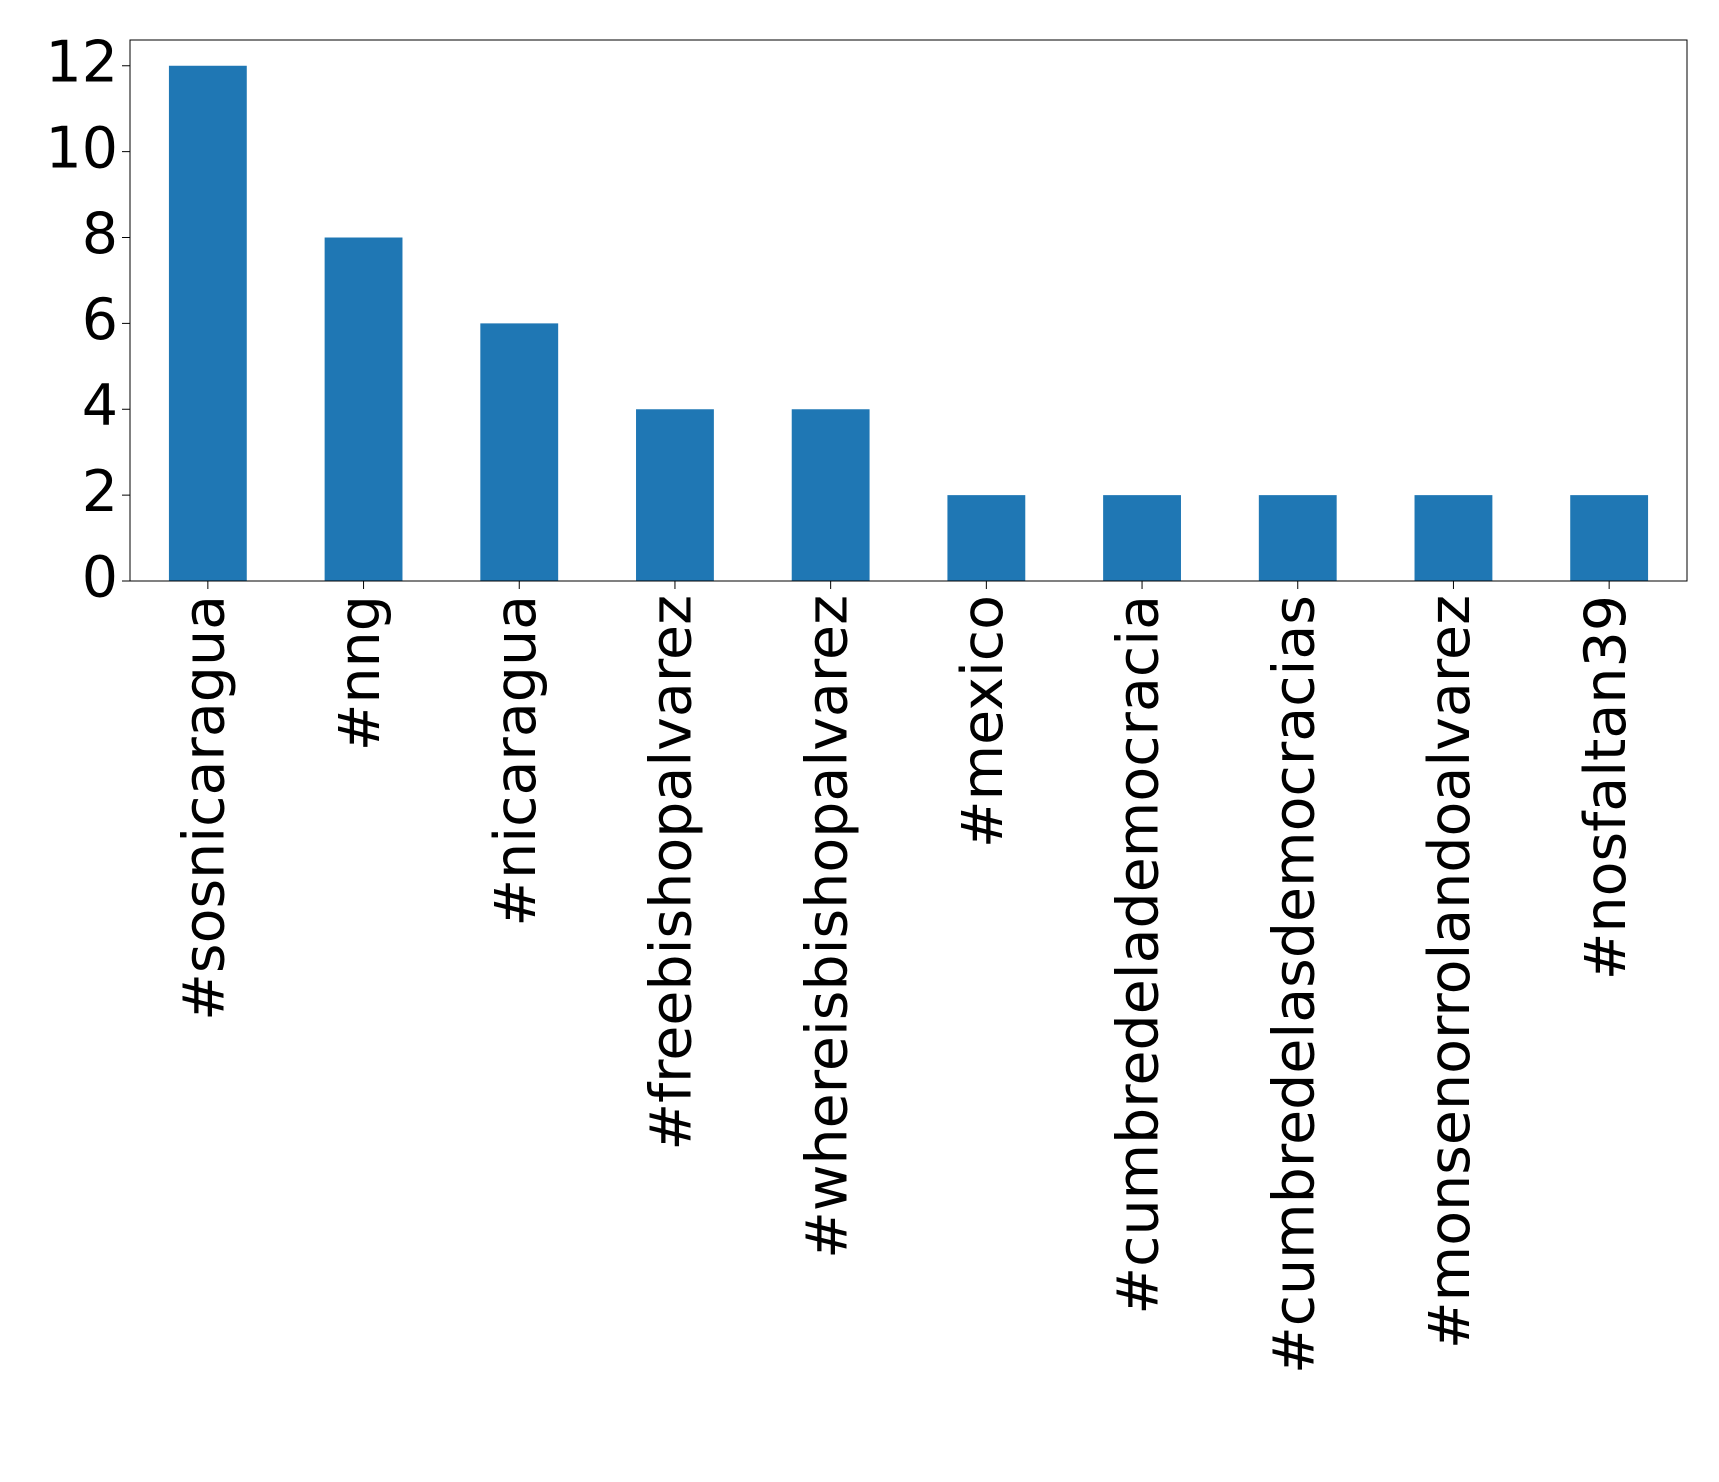  Describe the element at coordinates (1139, 955) in the screenshot. I see `x-tick-label: #cumbredelademocracia` at that location.